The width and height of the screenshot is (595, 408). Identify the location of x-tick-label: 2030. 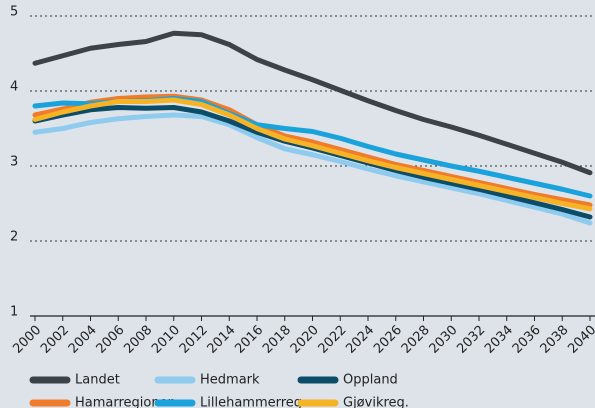
(444, 340).